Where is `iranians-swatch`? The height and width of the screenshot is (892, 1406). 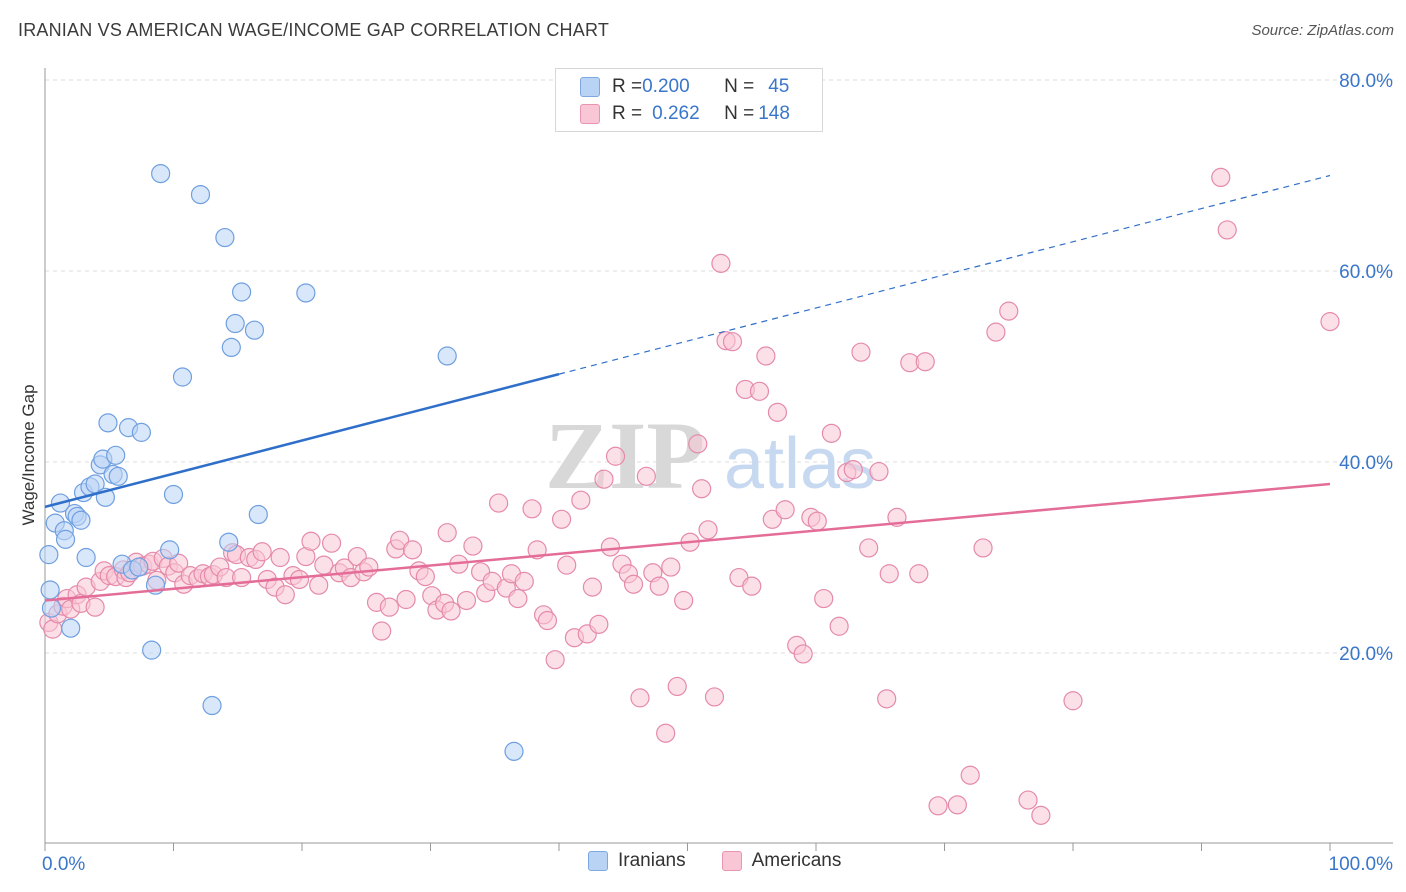 iranians-swatch is located at coordinates (590, 87).